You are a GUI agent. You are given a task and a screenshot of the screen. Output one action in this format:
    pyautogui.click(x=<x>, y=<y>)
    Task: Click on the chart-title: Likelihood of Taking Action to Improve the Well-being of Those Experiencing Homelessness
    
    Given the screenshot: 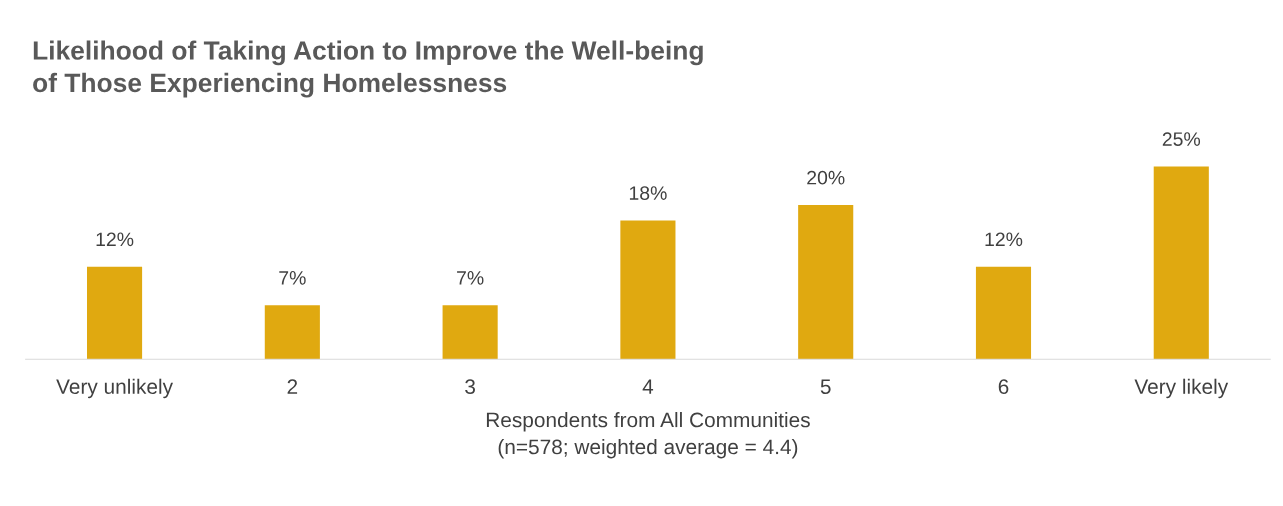 What is the action you would take?
    pyautogui.click(x=368, y=69)
    